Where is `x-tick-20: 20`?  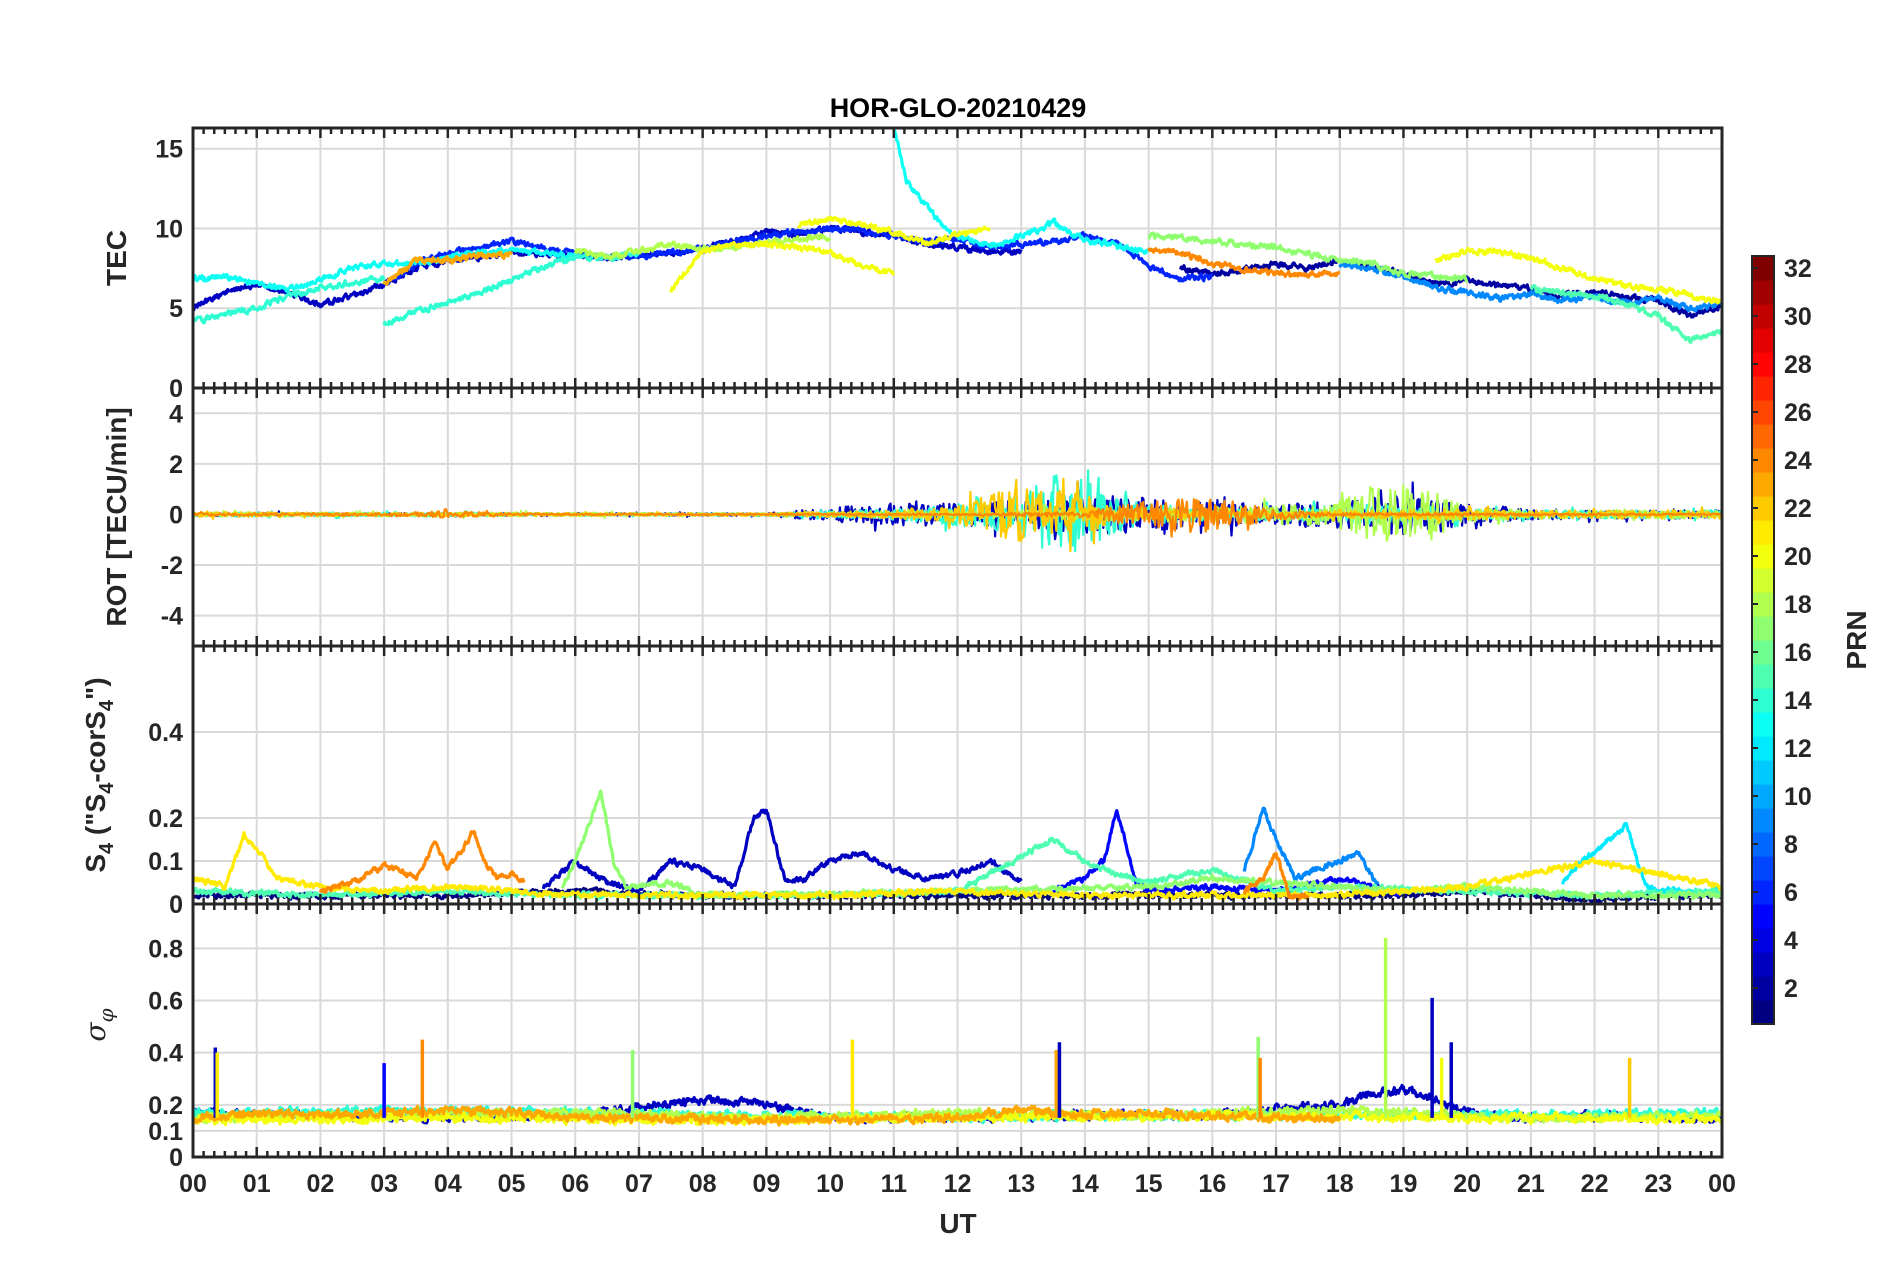
x-tick-20: 20 is located at coordinates (1467, 1184).